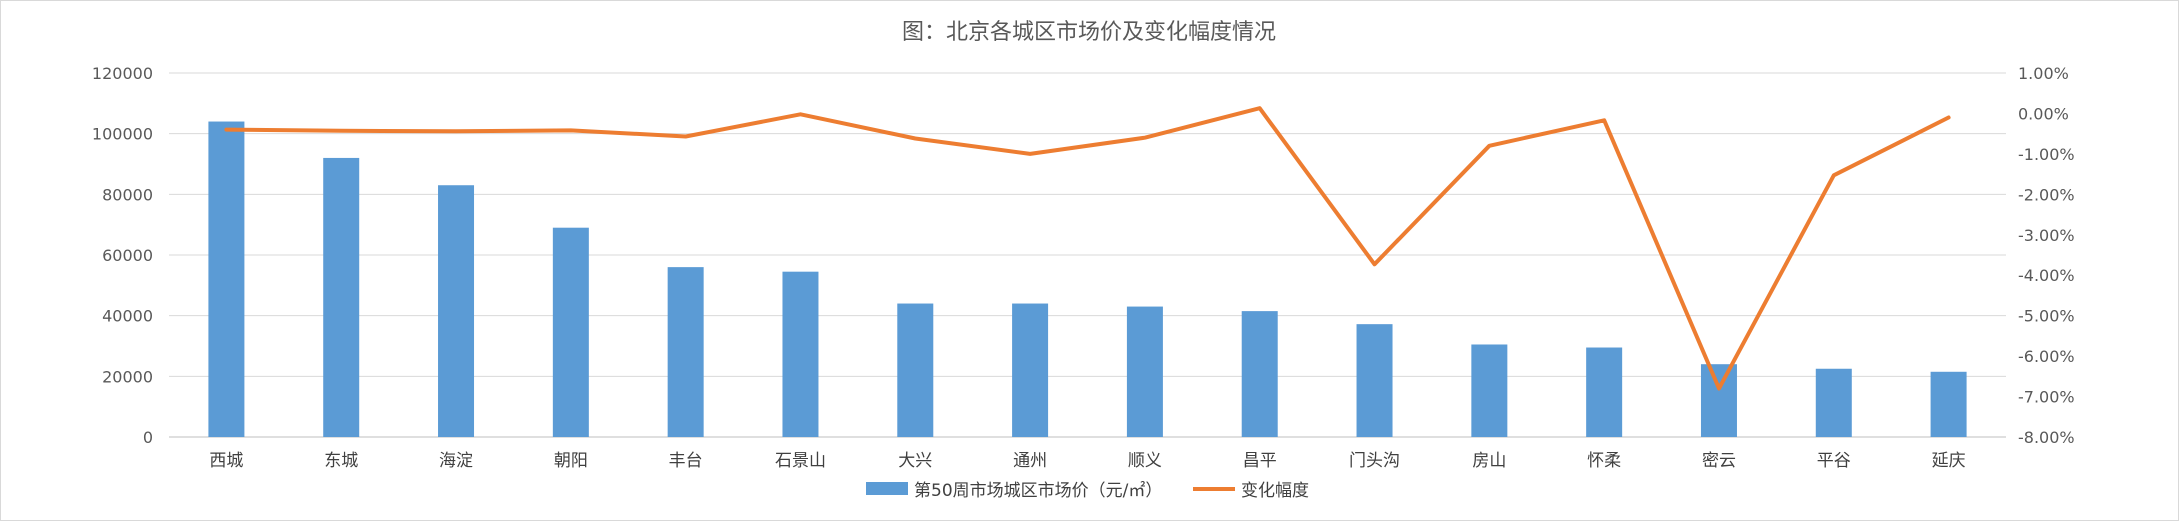  What do you see at coordinates (571, 461) in the screenshot?
I see `category-label: 朝阳` at bounding box center [571, 461].